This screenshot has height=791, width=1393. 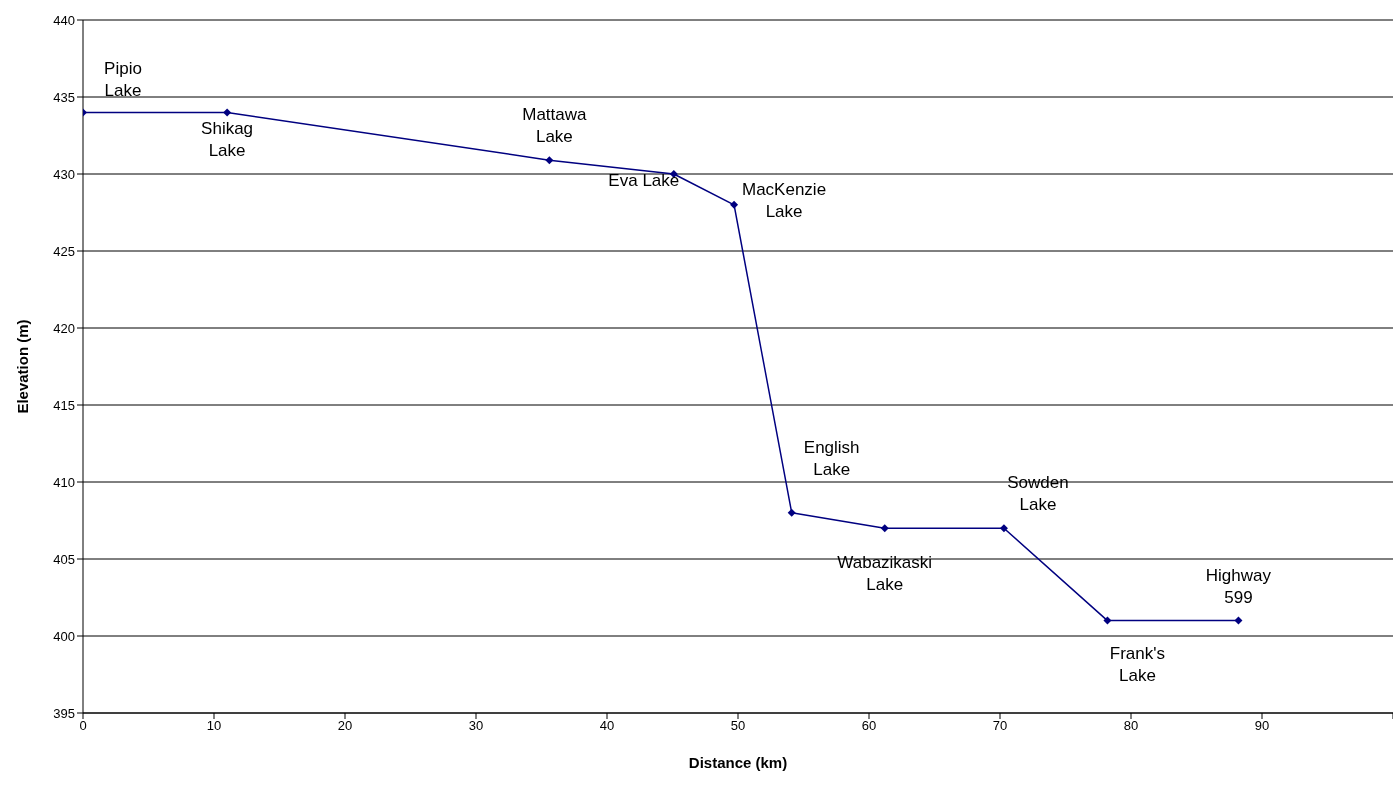 What do you see at coordinates (476, 726) in the screenshot?
I see `x-tick-label: 30` at bounding box center [476, 726].